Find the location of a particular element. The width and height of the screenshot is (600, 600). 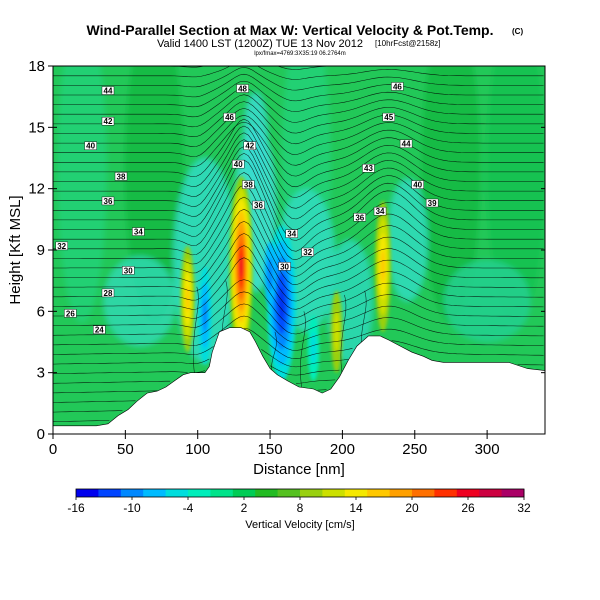

x-axis: 0 50 100 150 200 250 300 is located at coordinates (274, 444).